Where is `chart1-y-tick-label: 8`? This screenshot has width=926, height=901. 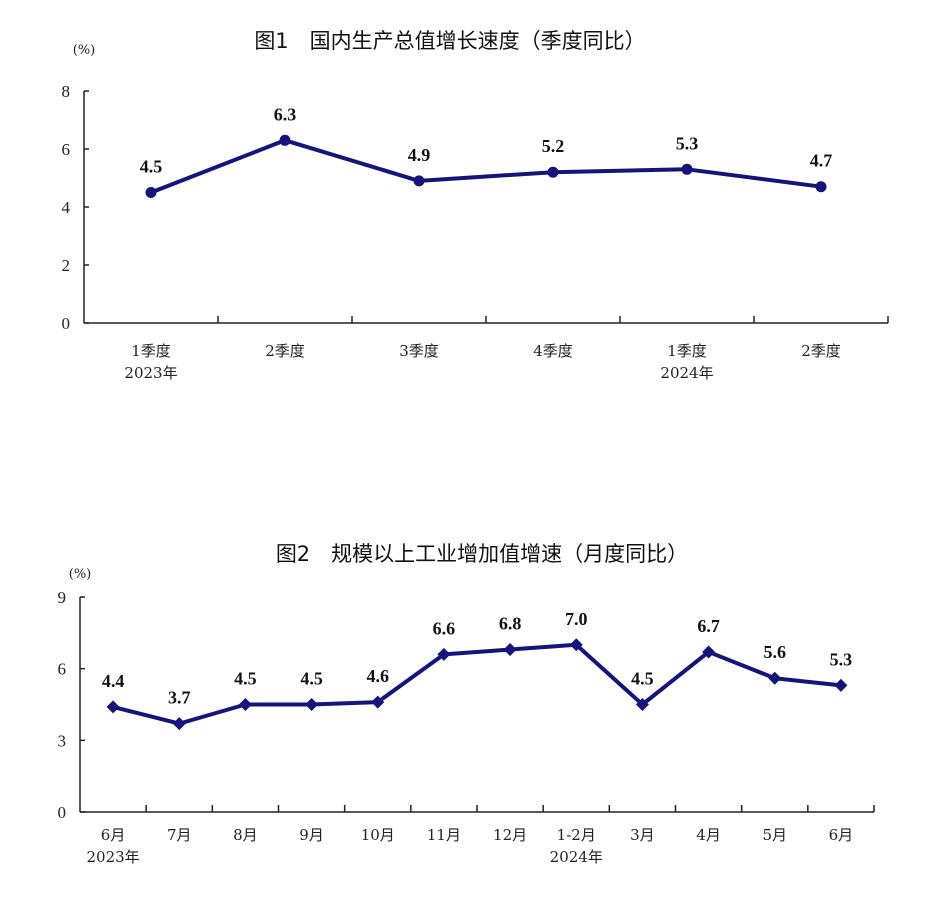
chart1-y-tick-label: 8 is located at coordinates (66, 91).